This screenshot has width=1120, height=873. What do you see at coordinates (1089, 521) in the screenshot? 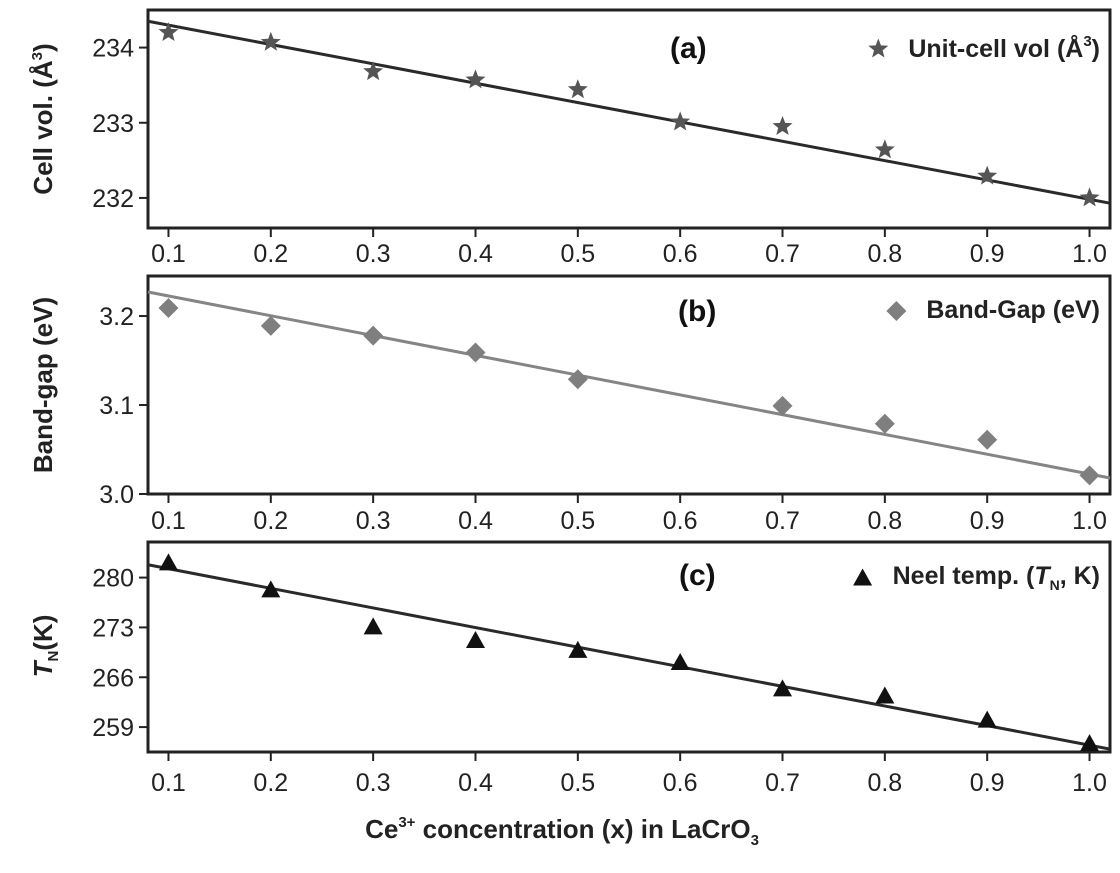
I see `x-tick-label-b: 1.0` at bounding box center [1089, 521].